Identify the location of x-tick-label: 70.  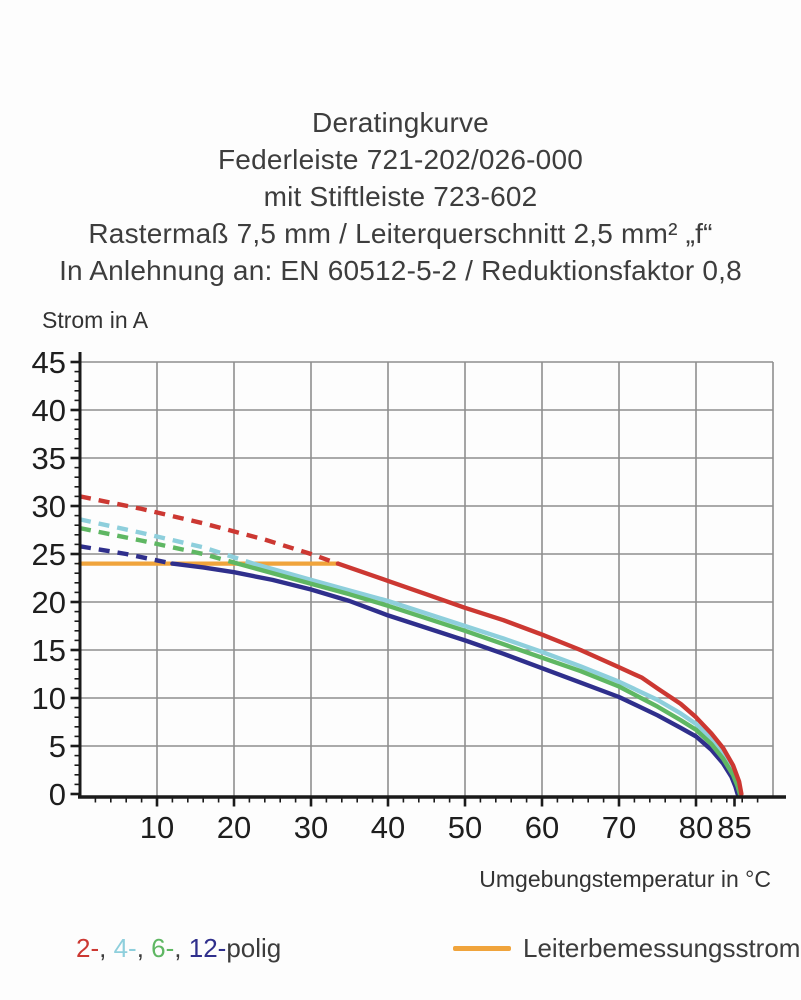
(619, 827).